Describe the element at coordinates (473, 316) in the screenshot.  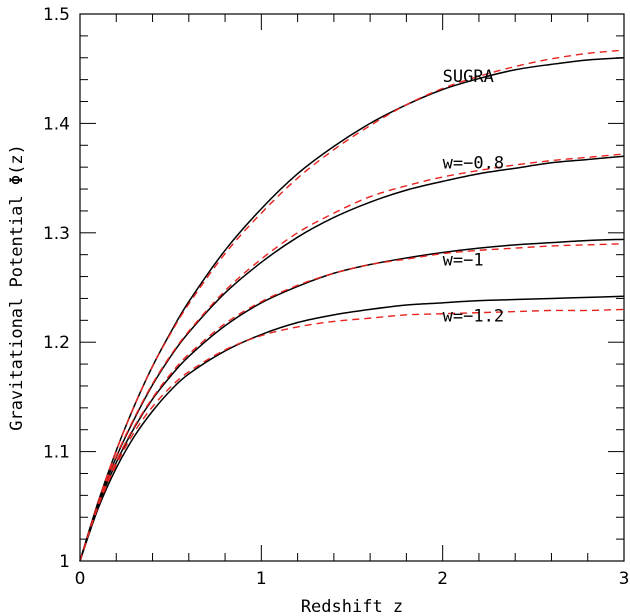
I see `curve-annotation: w=−1.2` at that location.